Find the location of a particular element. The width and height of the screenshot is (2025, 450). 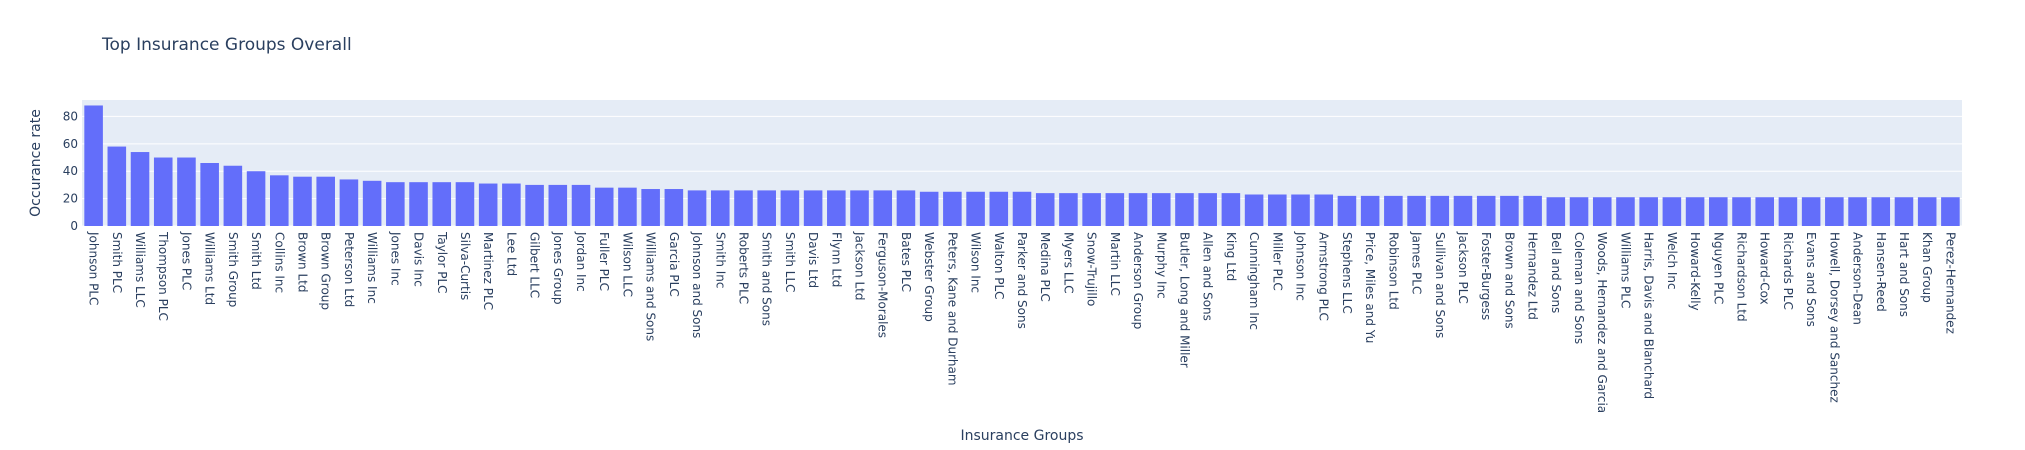

x-tick-label: Johnson and Sons is located at coordinates (697, 284).